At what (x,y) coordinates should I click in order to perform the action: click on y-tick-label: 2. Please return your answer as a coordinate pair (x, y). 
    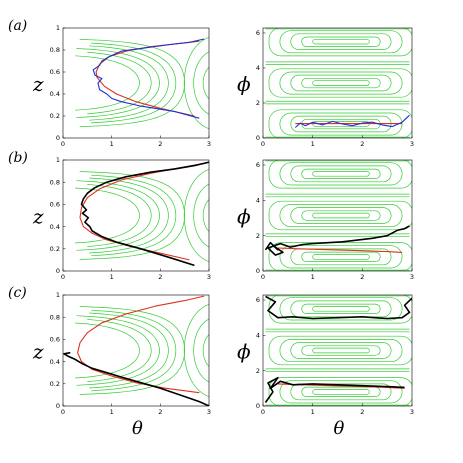
    Looking at the image, I should click on (258, 371).